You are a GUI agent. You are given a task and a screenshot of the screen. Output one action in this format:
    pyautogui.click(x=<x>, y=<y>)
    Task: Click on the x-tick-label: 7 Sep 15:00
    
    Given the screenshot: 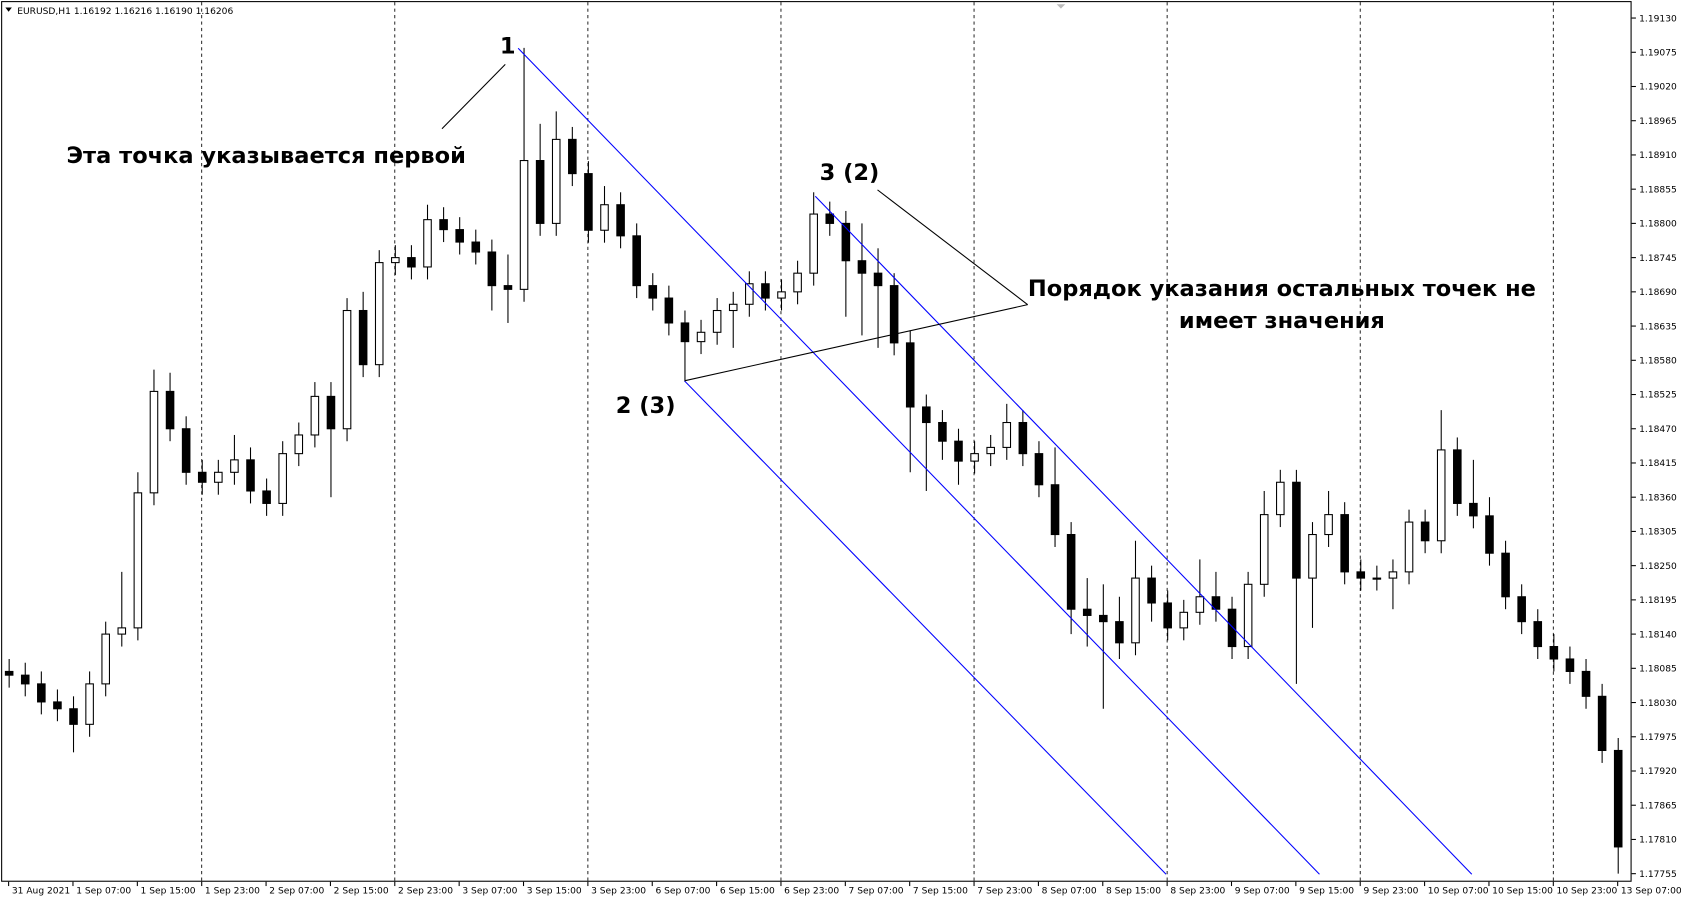 What is the action you would take?
    pyautogui.click(x=940, y=892)
    